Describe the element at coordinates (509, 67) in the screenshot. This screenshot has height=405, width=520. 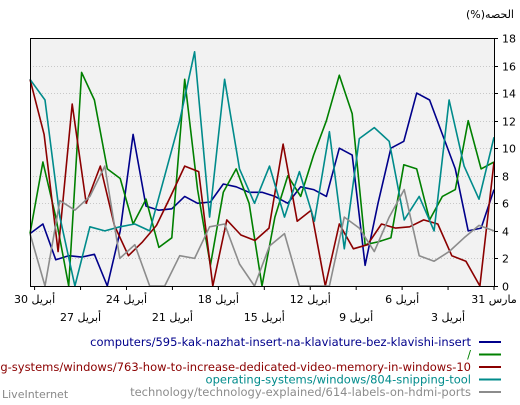
I see `y-tick-label: 16` at that location.